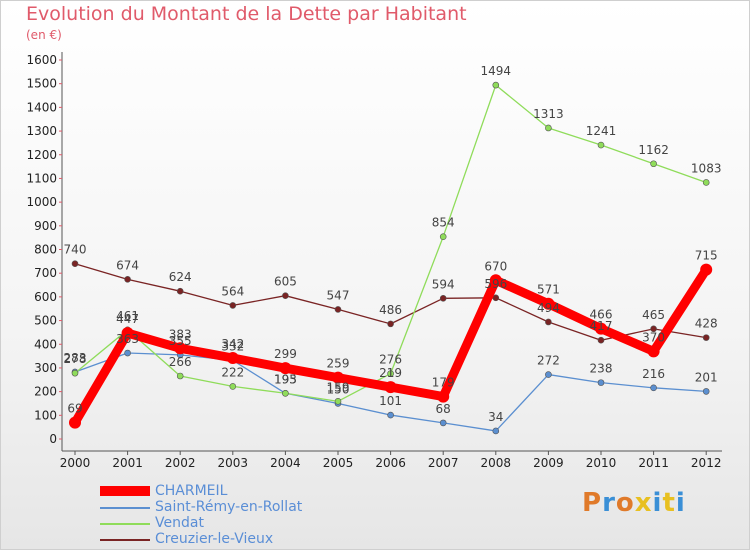  What do you see at coordinates (338, 389) in the screenshot?
I see `data-label: 150` at bounding box center [338, 389].